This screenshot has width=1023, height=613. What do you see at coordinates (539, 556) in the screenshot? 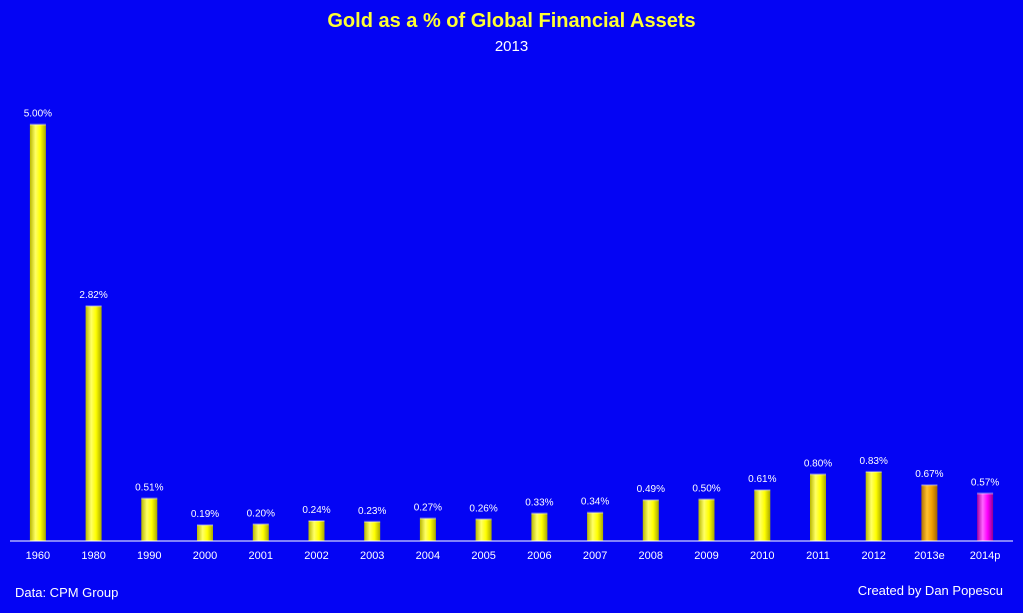
I see `x-tick-label-2006: 2006` at bounding box center [539, 556].